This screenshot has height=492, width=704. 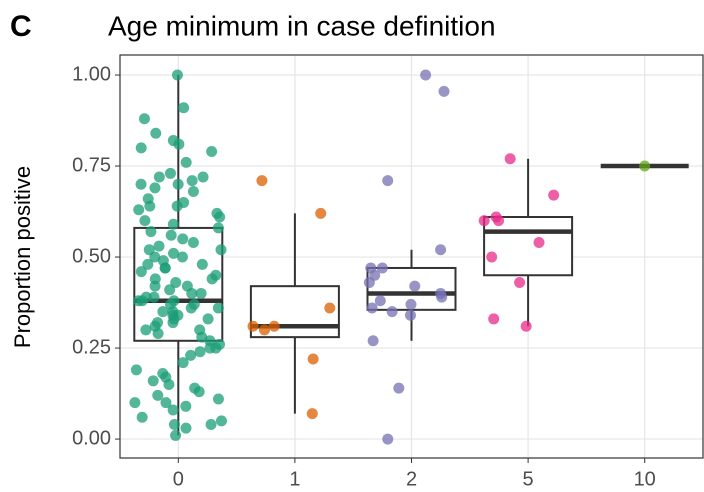 What do you see at coordinates (91, 165) in the screenshot?
I see `y-tick-label: 0.75` at bounding box center [91, 165].